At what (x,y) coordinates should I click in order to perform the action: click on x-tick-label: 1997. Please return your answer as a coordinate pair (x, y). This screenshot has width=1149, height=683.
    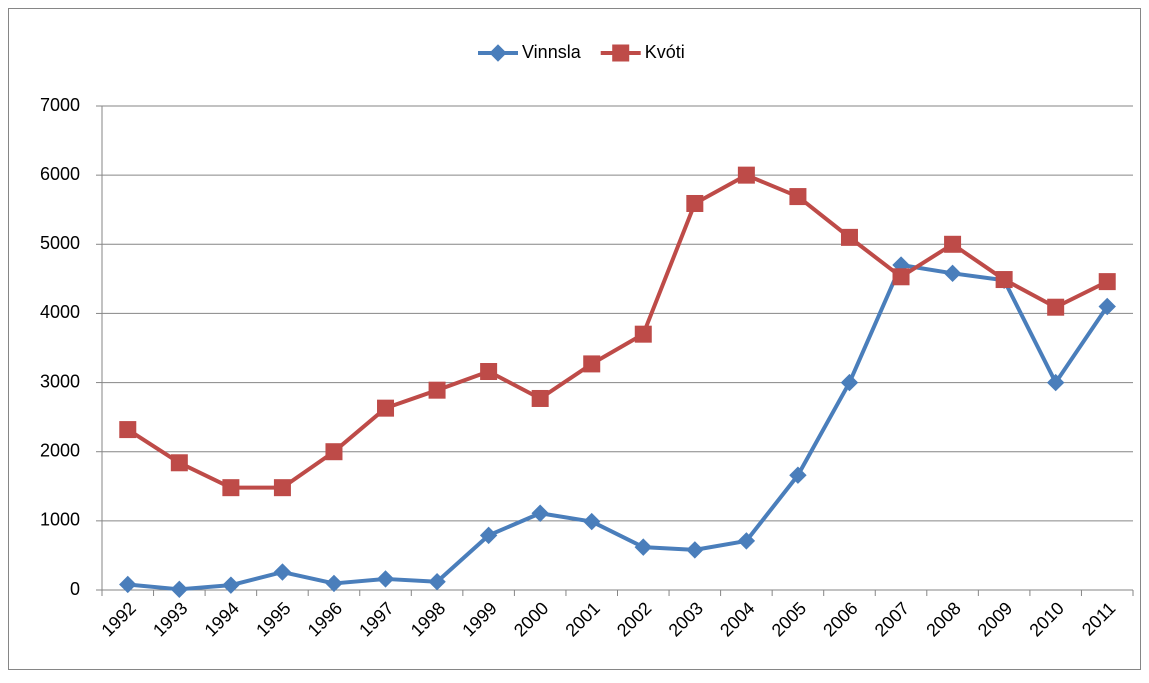
    Looking at the image, I should click on (376, 619).